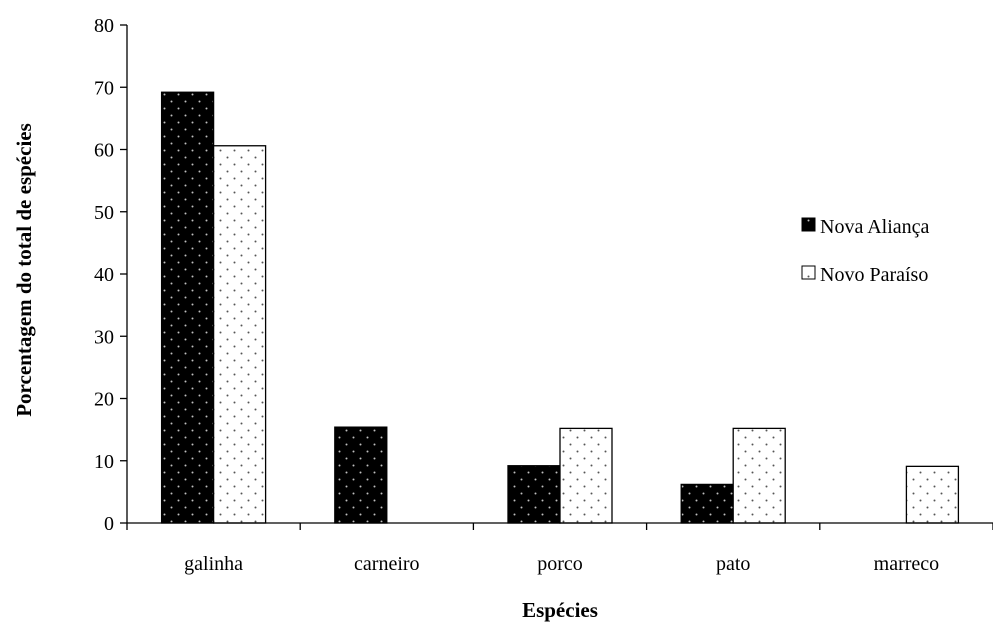 The height and width of the screenshot is (626, 993). I want to click on legend-swatch-novo-paraiso, so click(808, 272).